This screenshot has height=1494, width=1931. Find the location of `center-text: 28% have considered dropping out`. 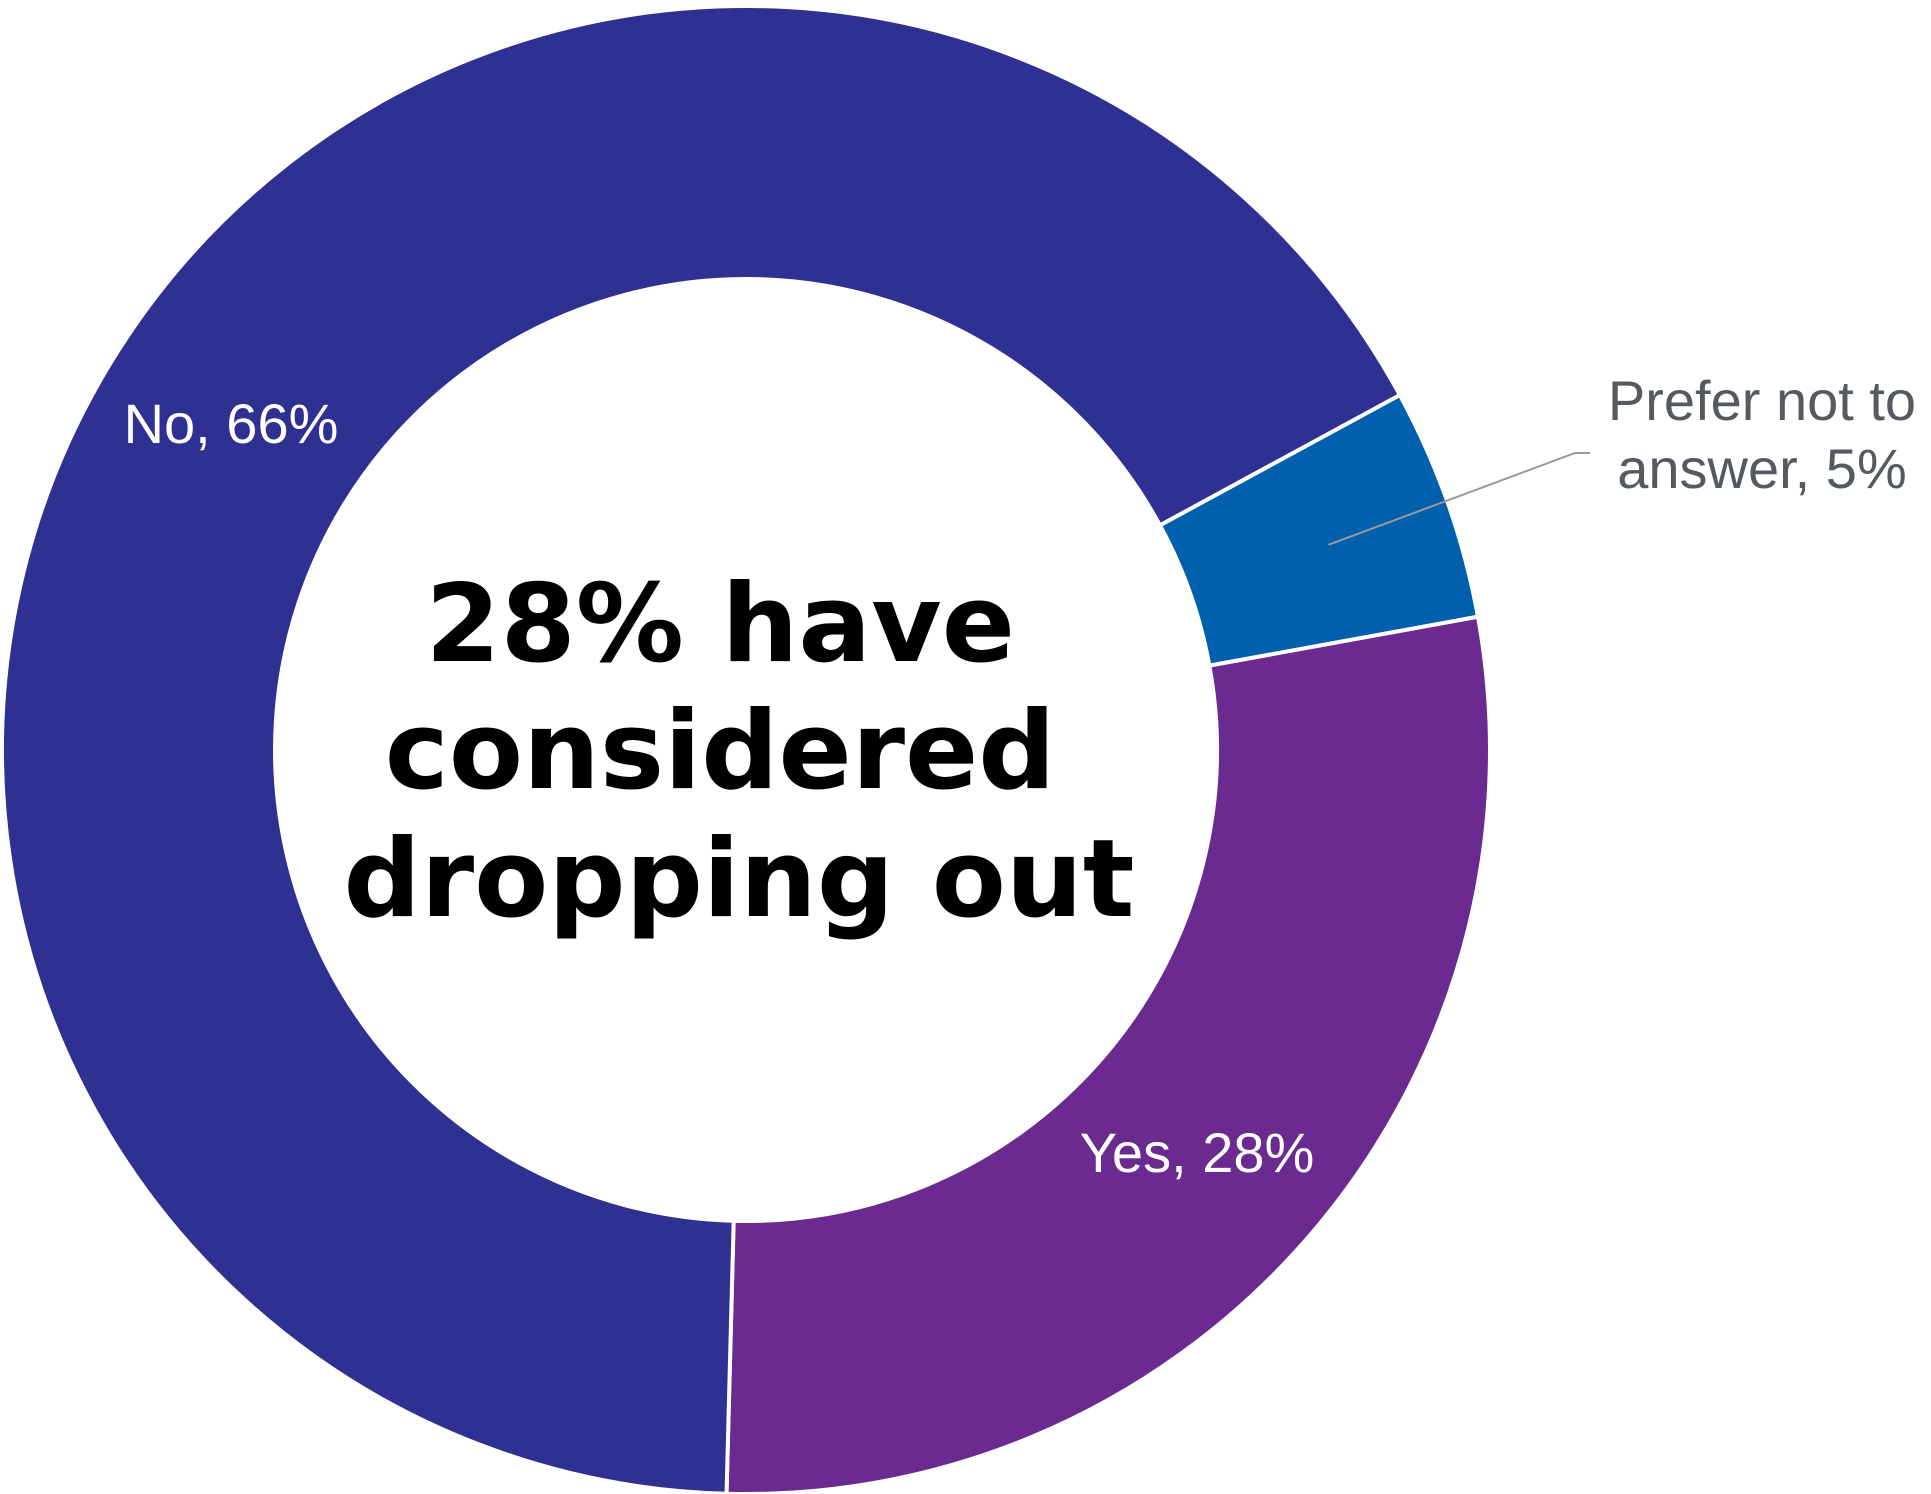

center-text: 28% have considered dropping out is located at coordinates (739, 752).